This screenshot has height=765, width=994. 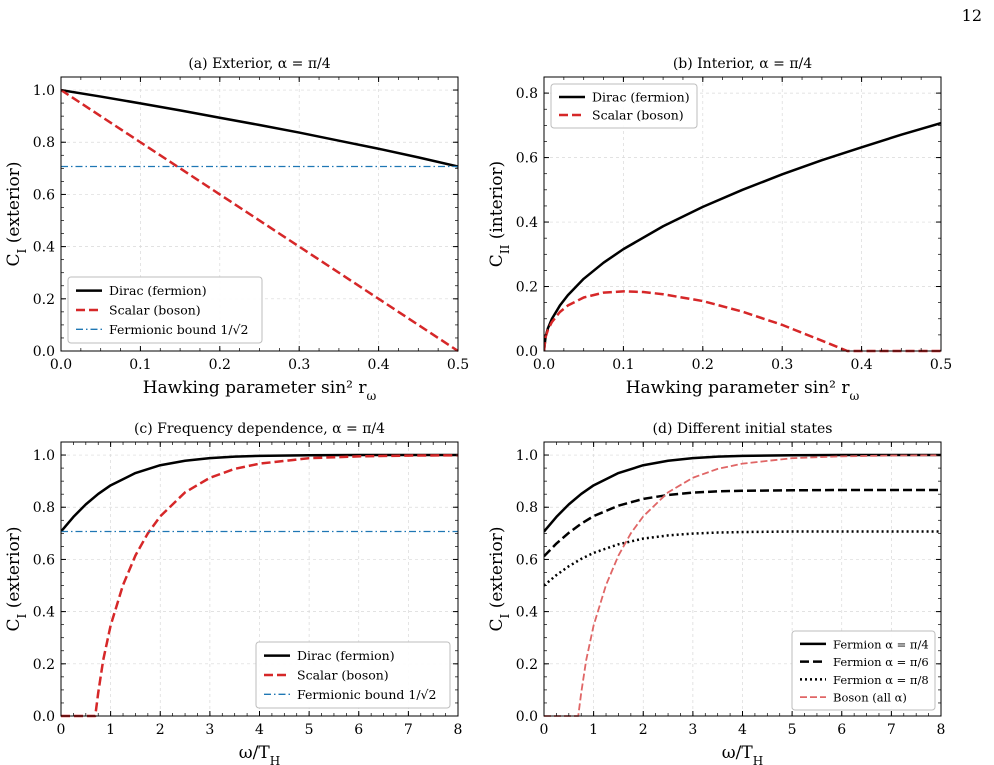 What do you see at coordinates (971, 15) in the screenshot?
I see `page-number: 12` at bounding box center [971, 15].